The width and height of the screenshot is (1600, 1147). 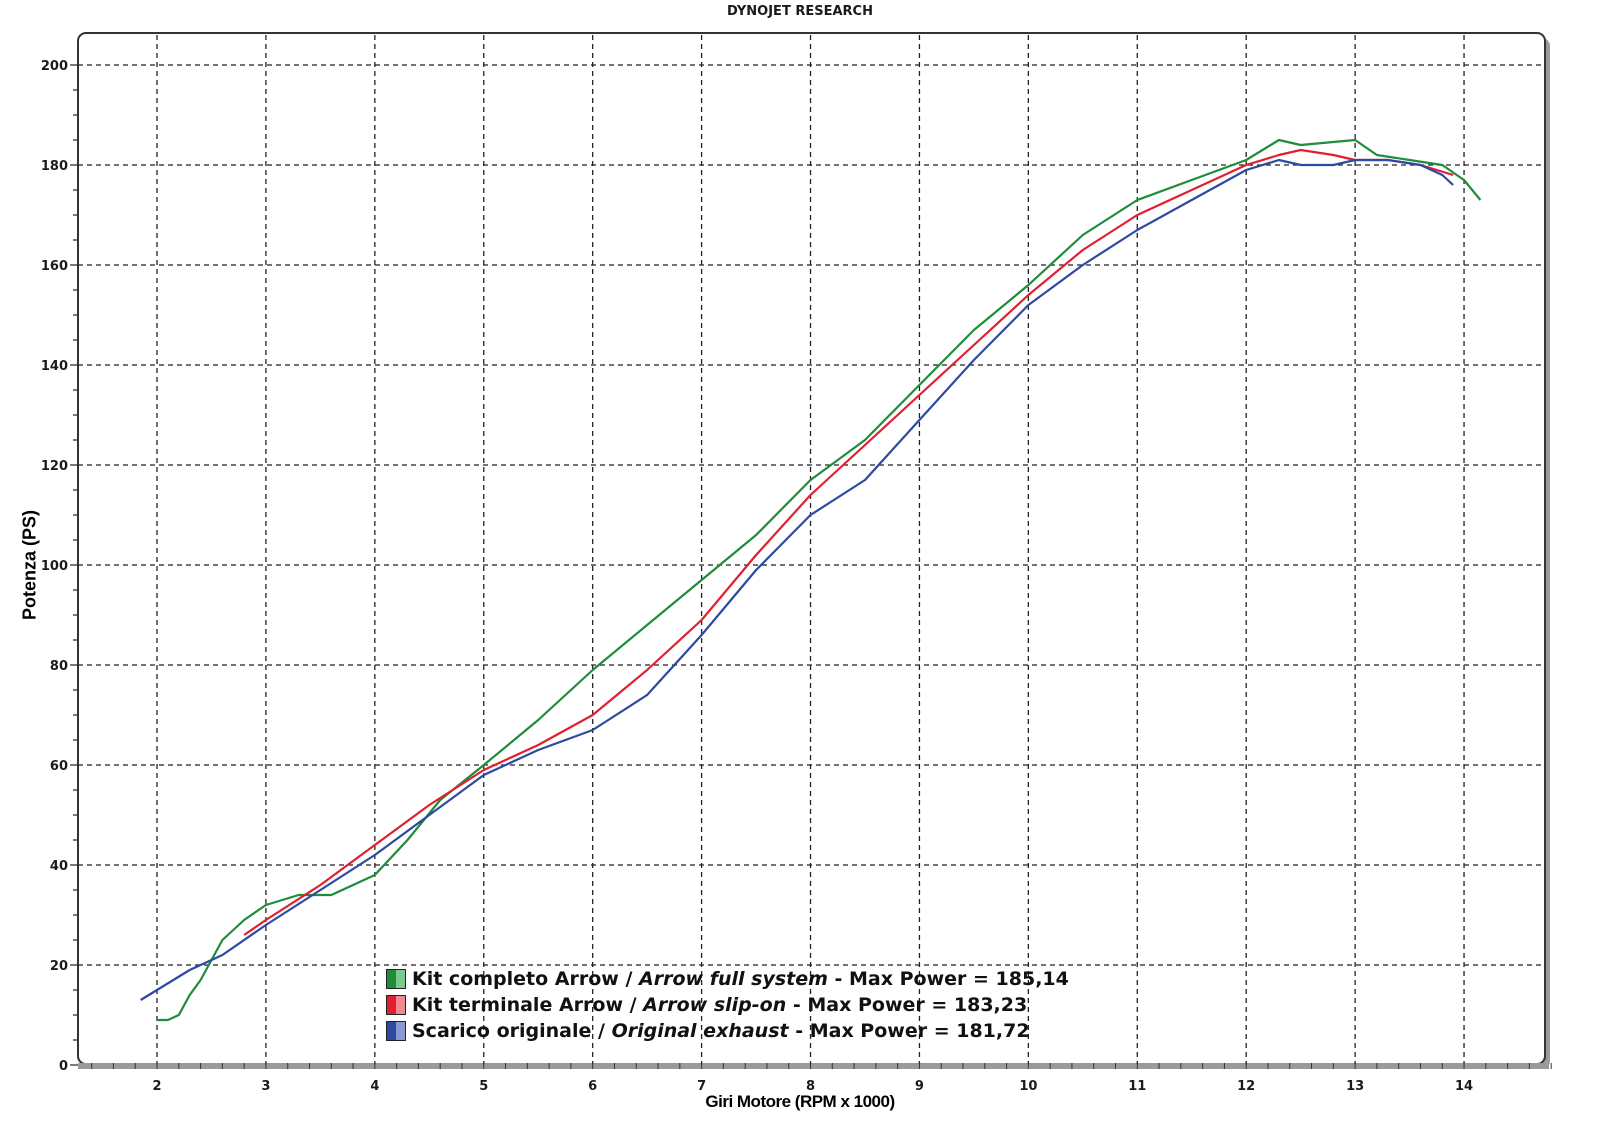 What do you see at coordinates (1464, 1086) in the screenshot?
I see `svg-text: 14` at bounding box center [1464, 1086].